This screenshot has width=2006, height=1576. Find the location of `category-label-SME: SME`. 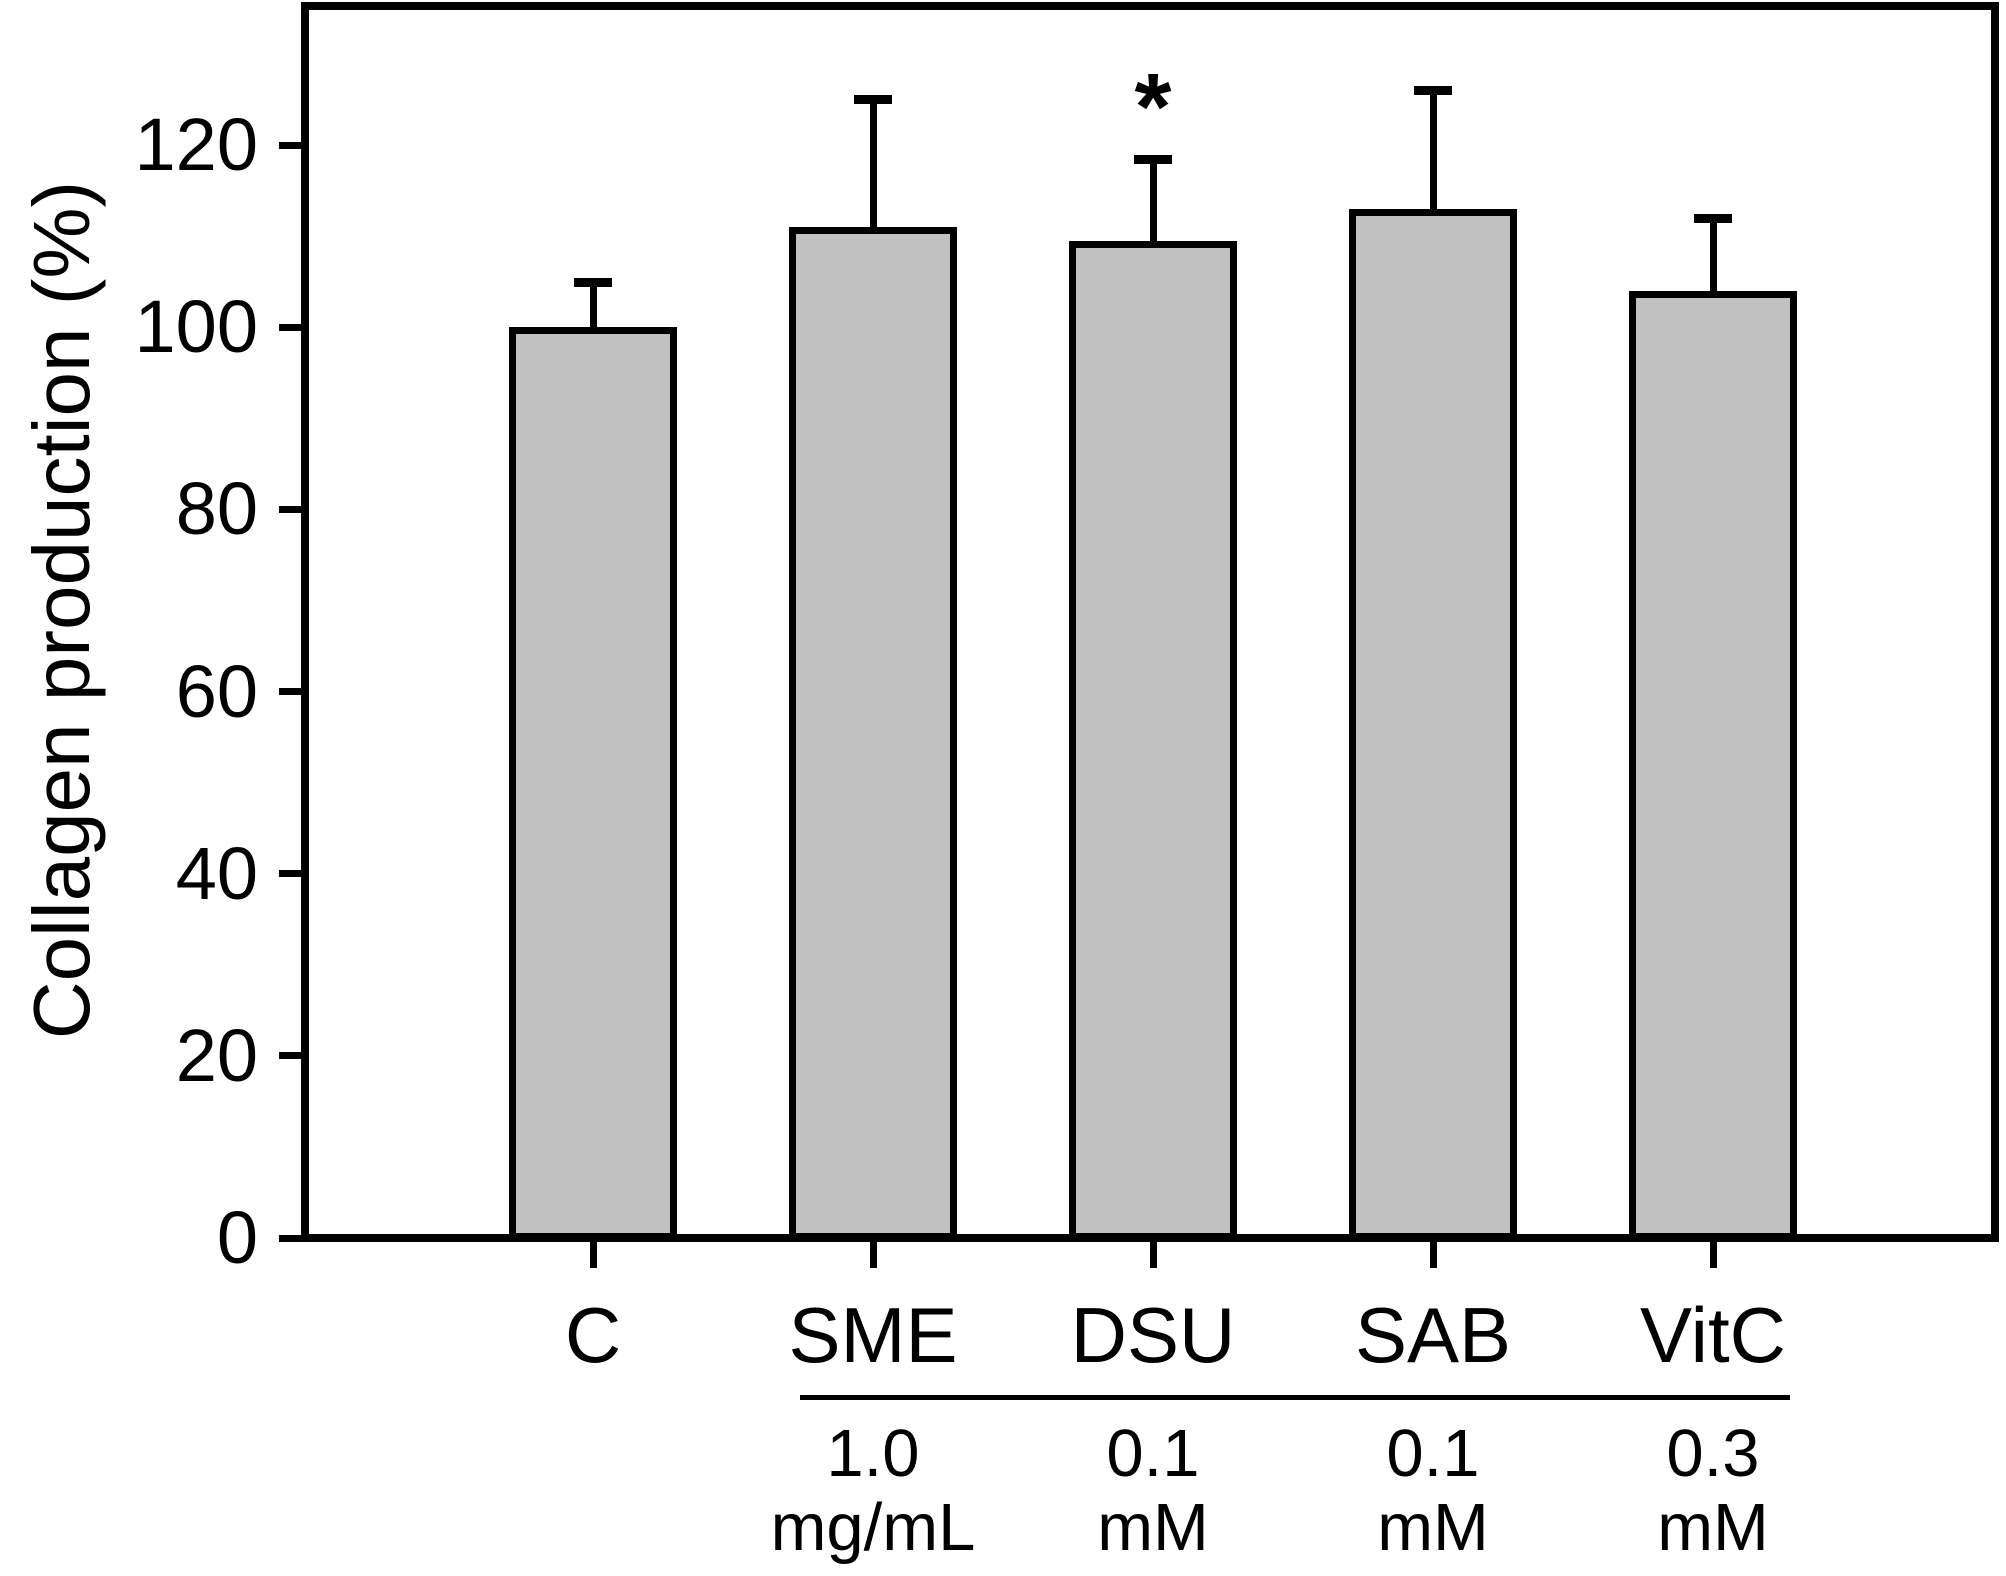

category-label-SME: SME is located at coordinates (873, 1335).